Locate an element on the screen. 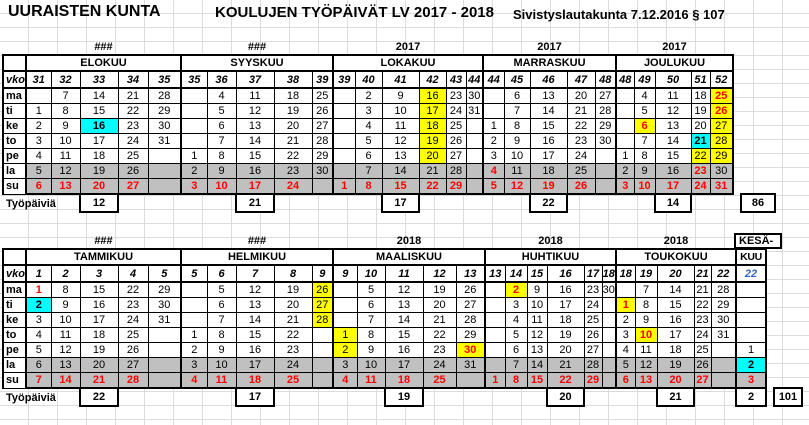 The width and height of the screenshot is (809, 425). week-number: 17 is located at coordinates (593, 273).